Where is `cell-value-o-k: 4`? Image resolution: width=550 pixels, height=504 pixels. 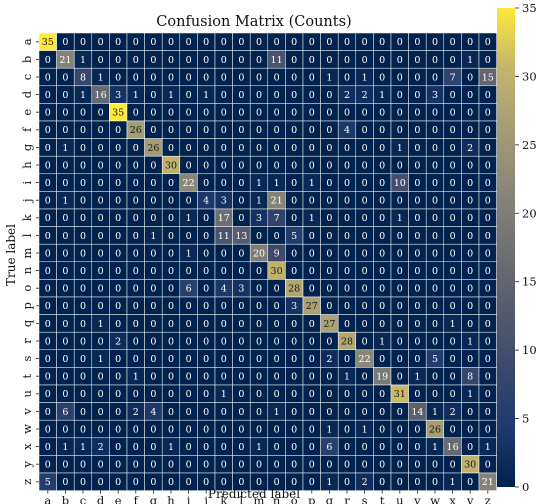 cell-value-o-k: 4 is located at coordinates (224, 289).